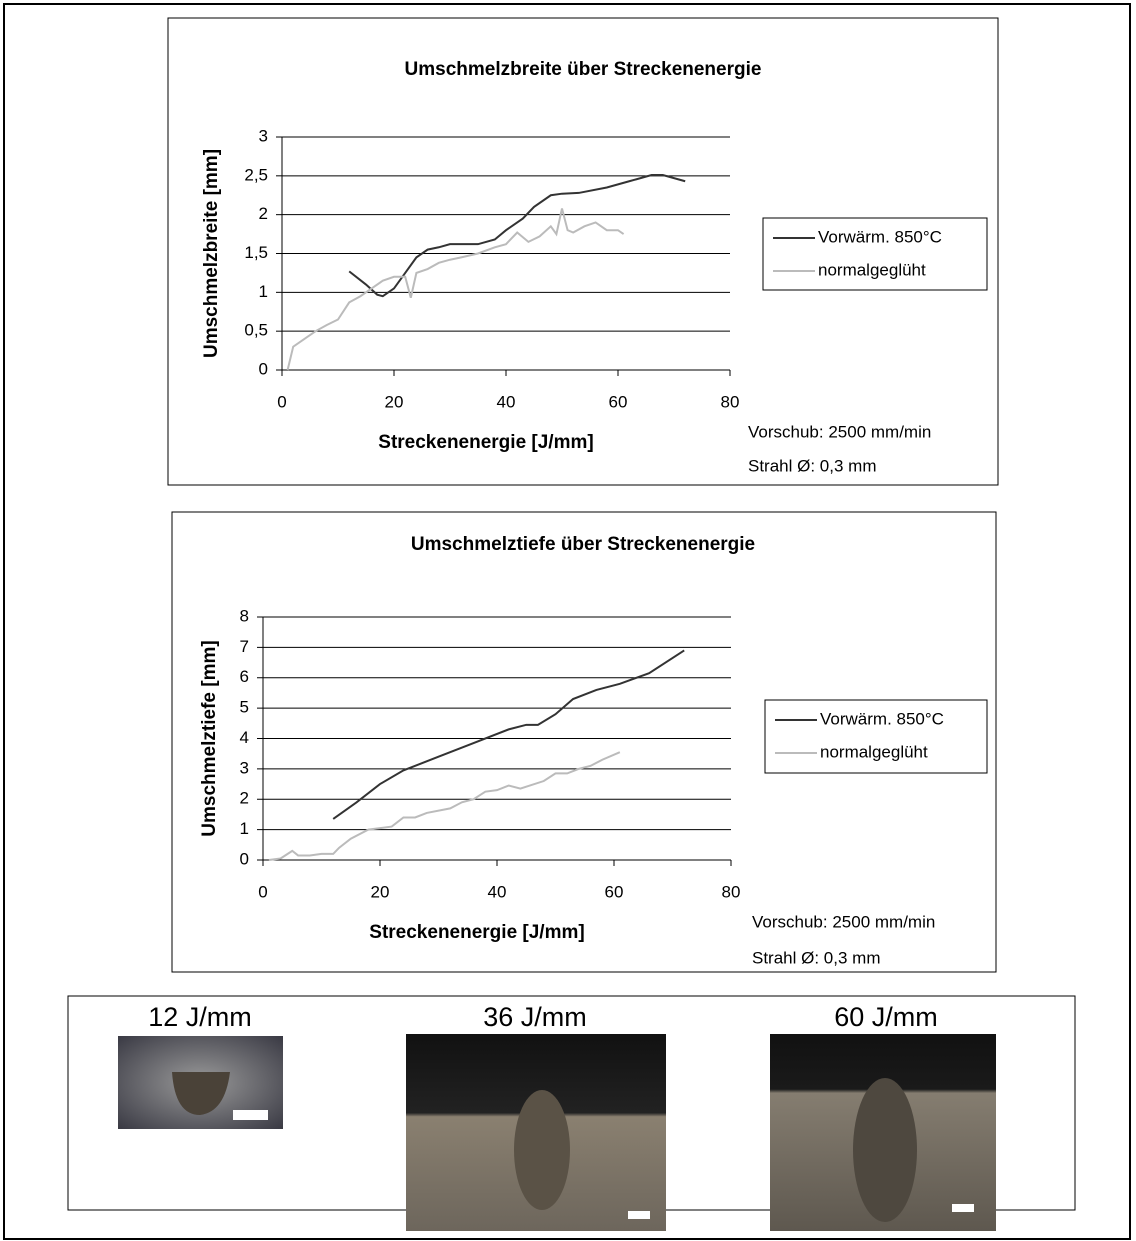 This screenshot has width=1136, height=1241. I want to click on y-tick-label: 2,5, so click(256, 174).